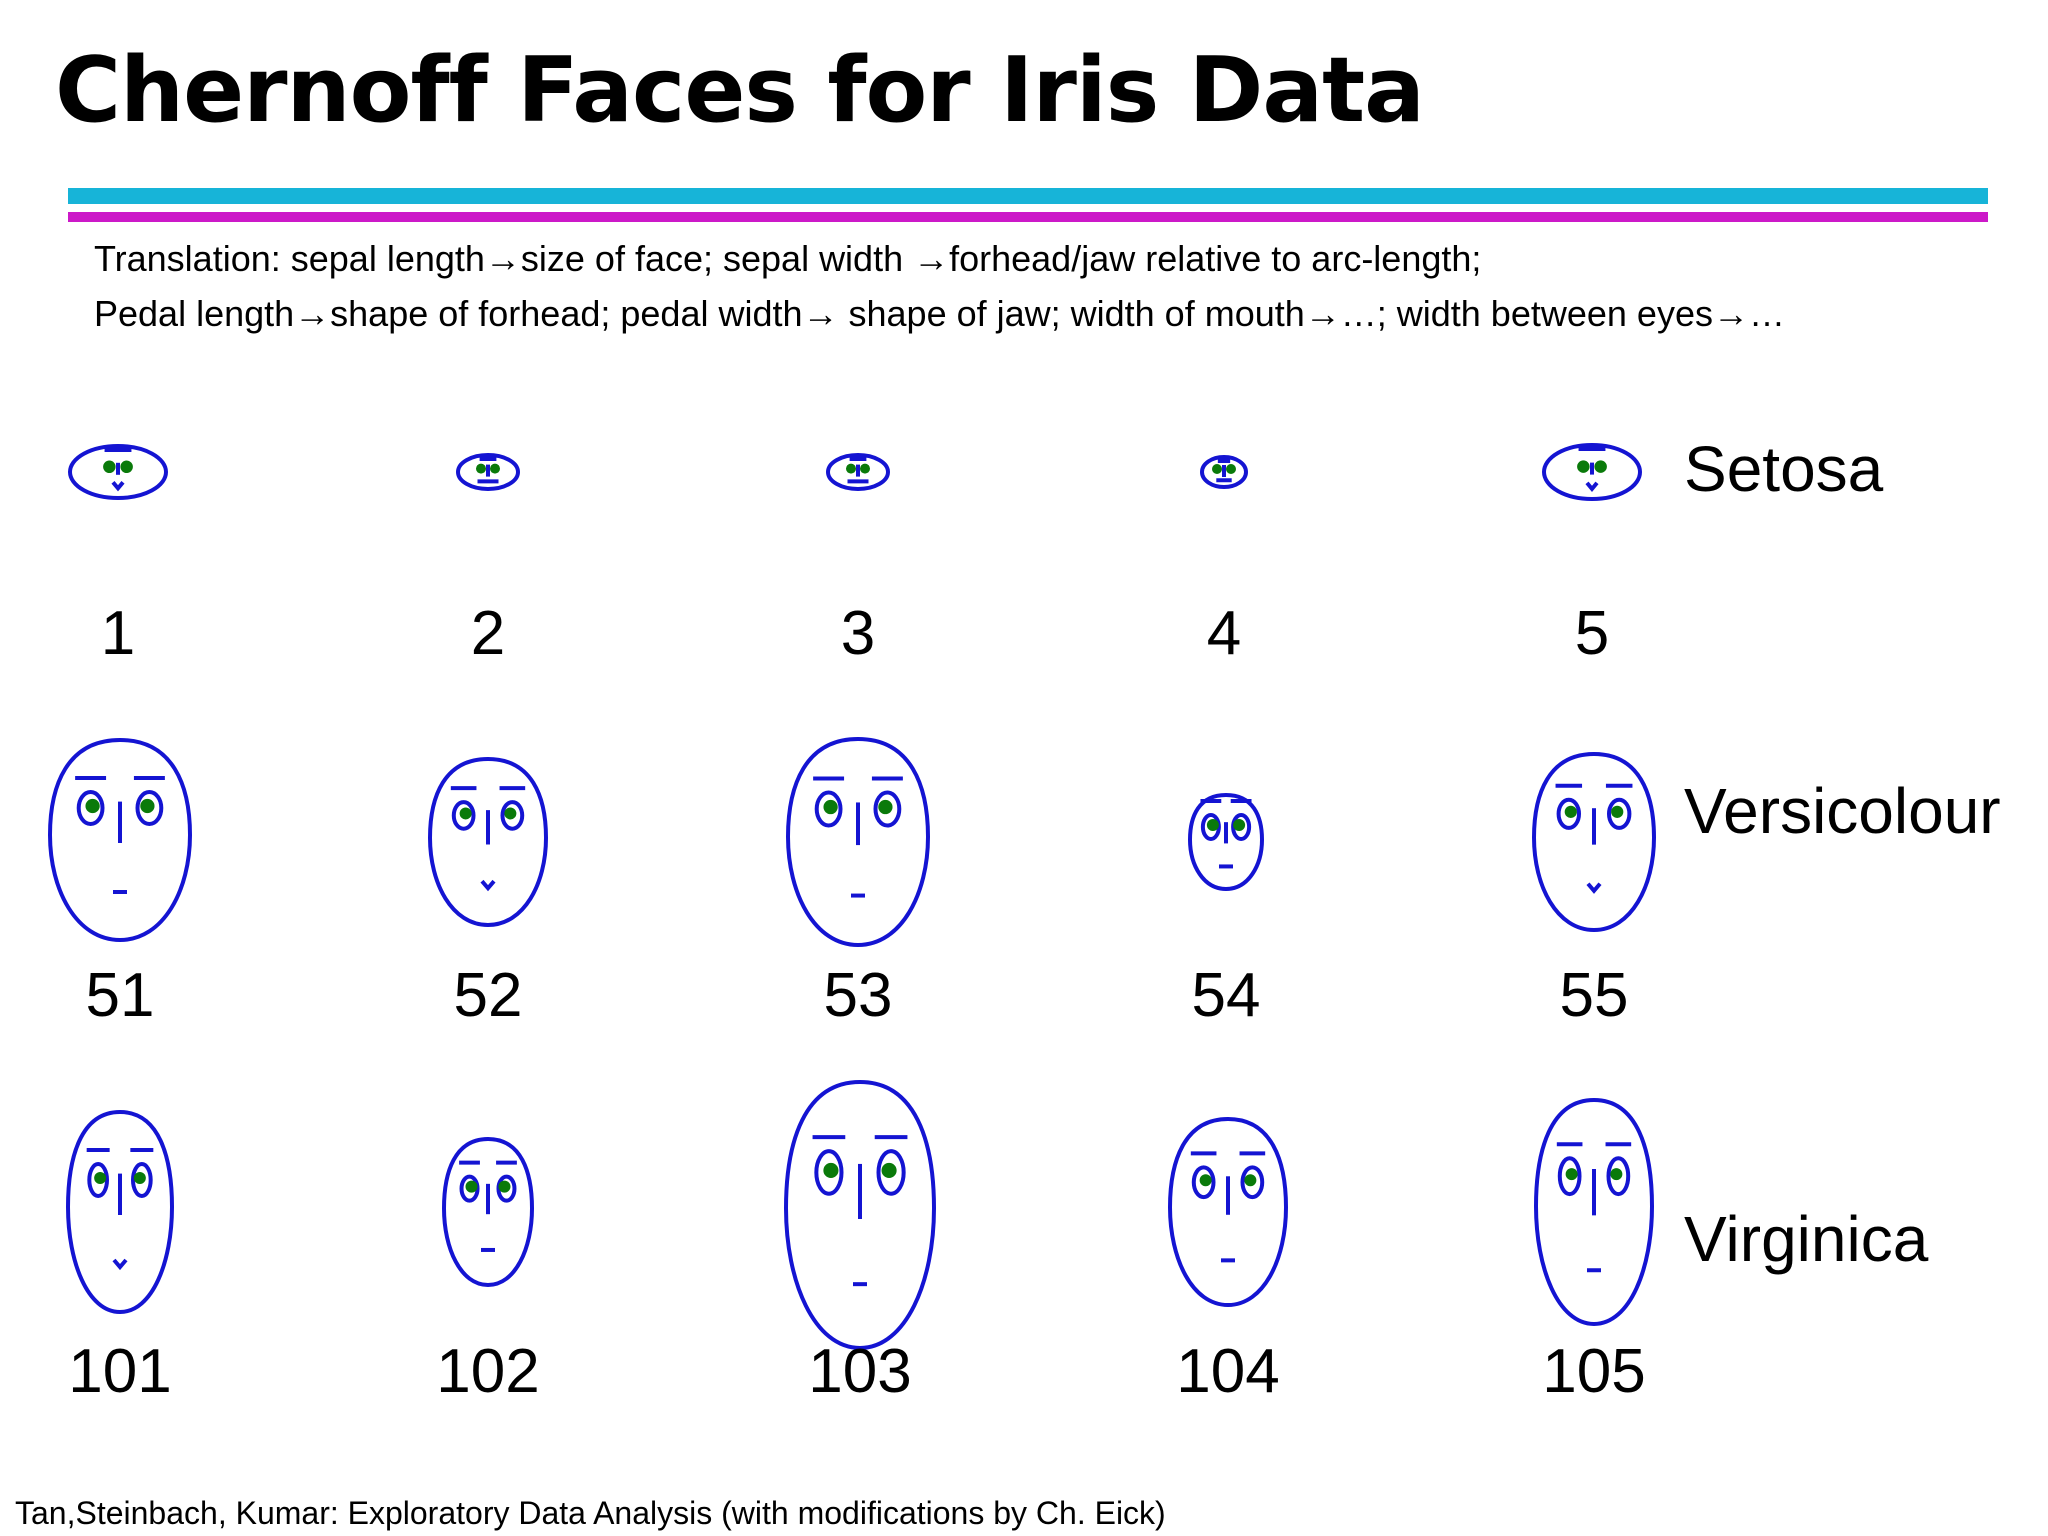 This screenshot has height=1536, width=2048. I want to click on page-title: Chernoff Faces for Iris Data, so click(740, 90).